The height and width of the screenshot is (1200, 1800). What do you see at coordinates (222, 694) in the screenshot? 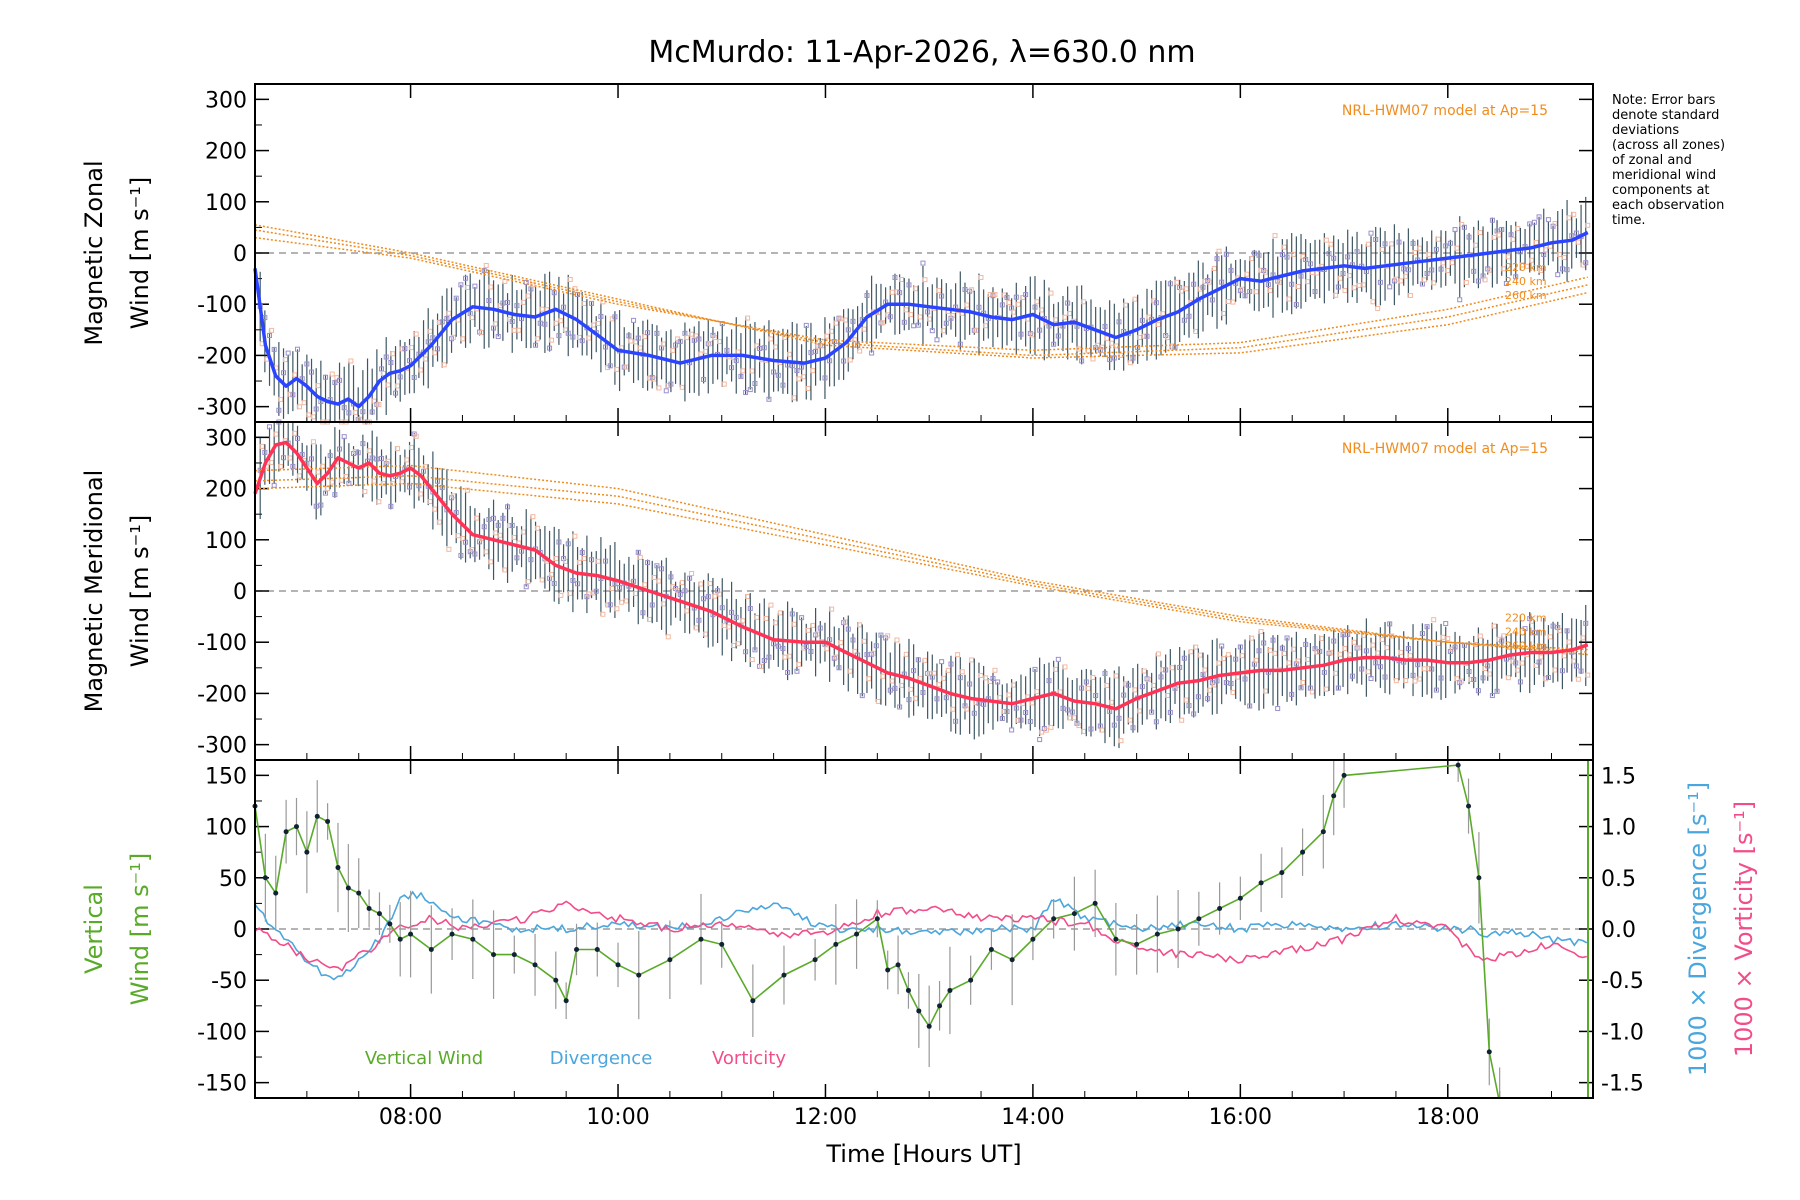
I see `meridional-ytick-label: -200` at bounding box center [222, 694].